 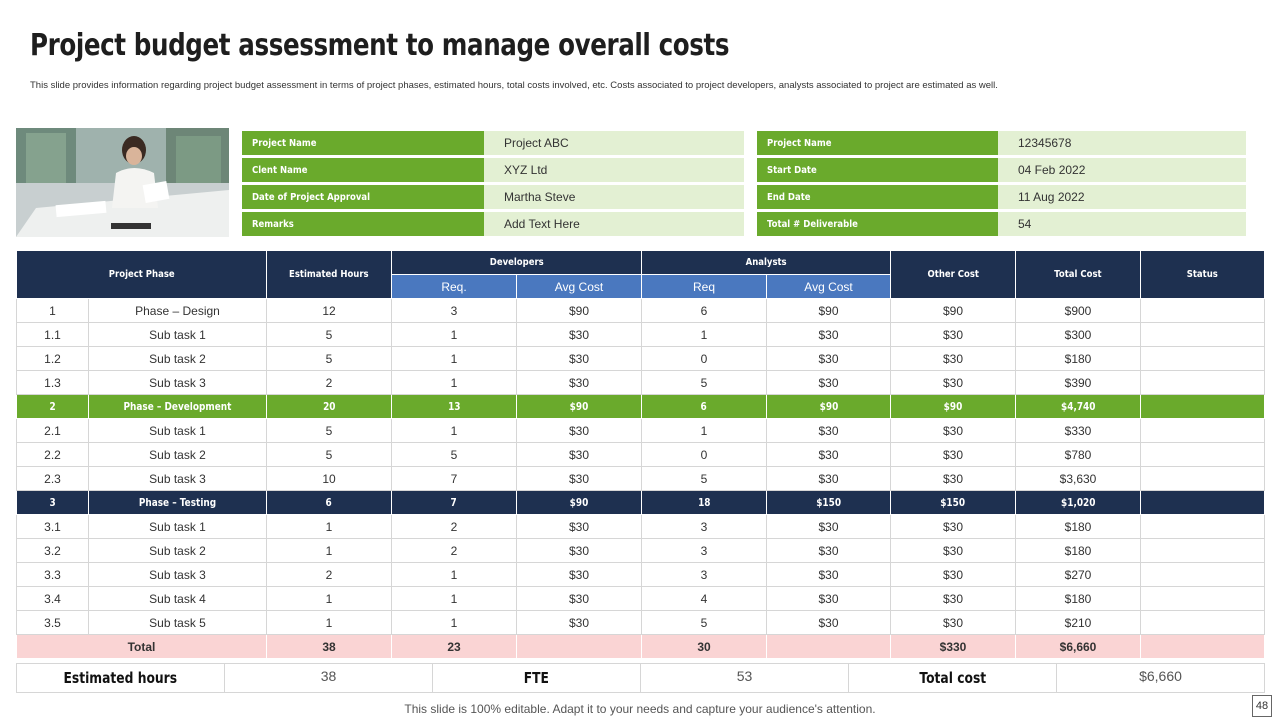 I want to click on row-analyst-req: 0, so click(x=704, y=454).